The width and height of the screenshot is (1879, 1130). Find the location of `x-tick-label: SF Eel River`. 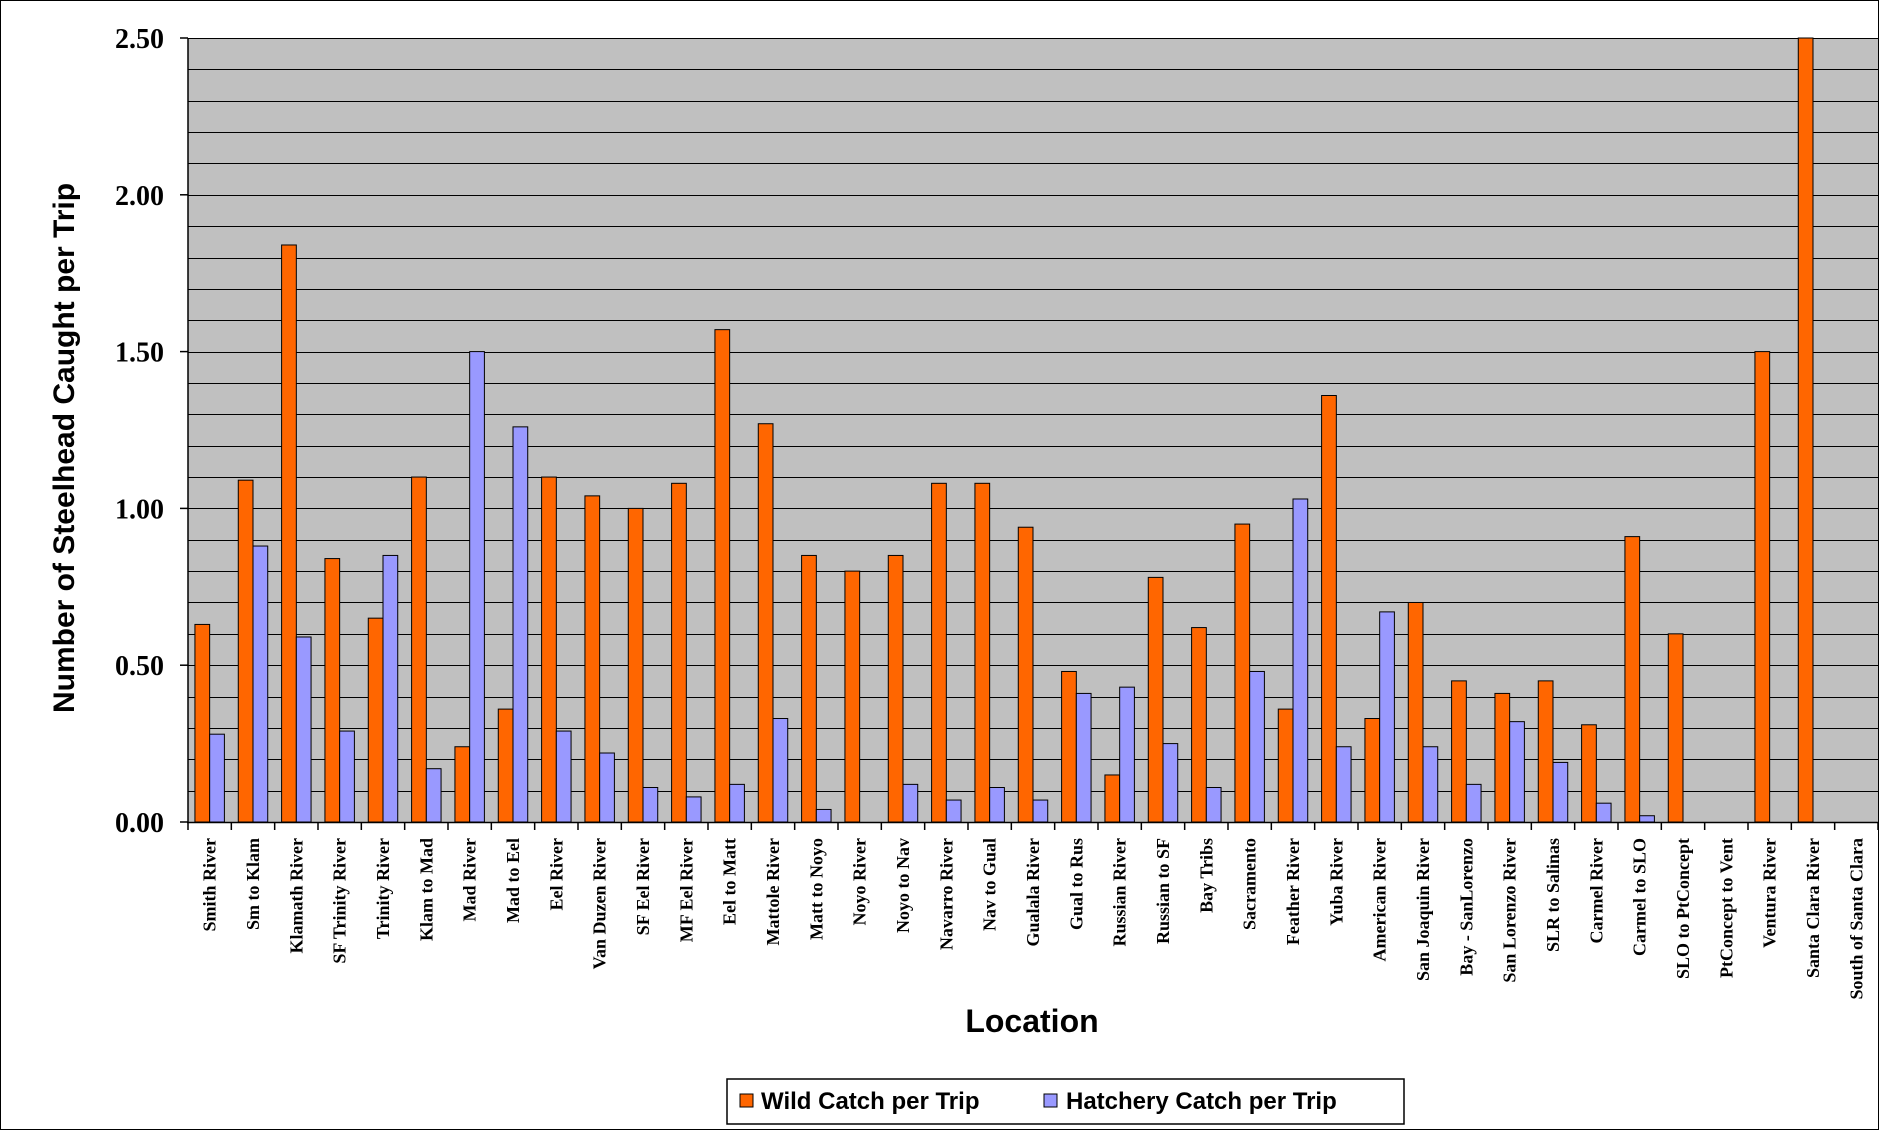

x-tick-label: SF Eel River is located at coordinates (643, 886).